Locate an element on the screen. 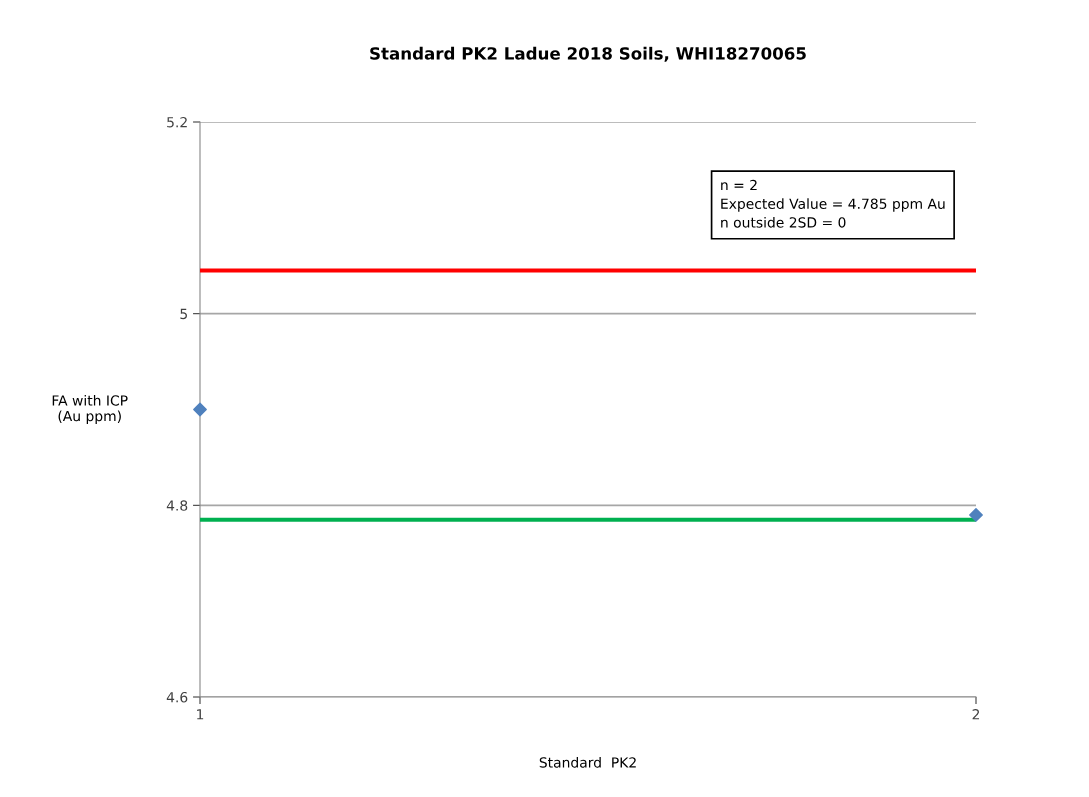 The height and width of the screenshot is (797, 1089). y-tick-label: 4.8 is located at coordinates (177, 505).